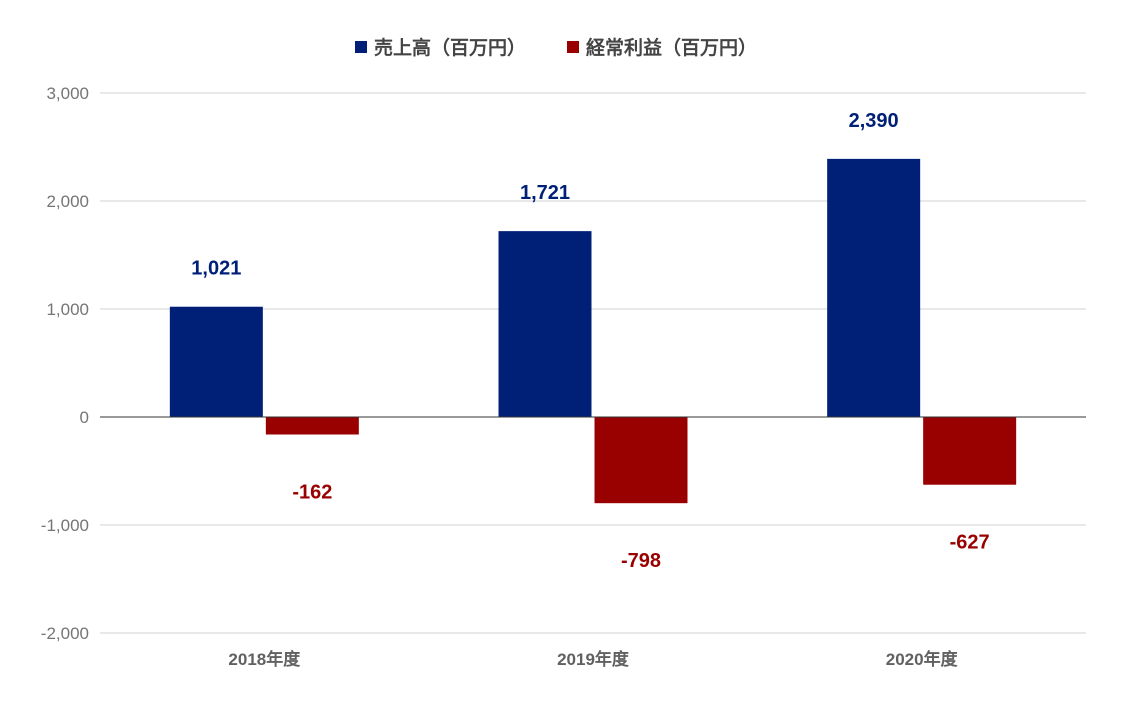 Image resolution: width=1122 pixels, height=708 pixels. I want to click on y-tick-label: 0, so click(84, 417).